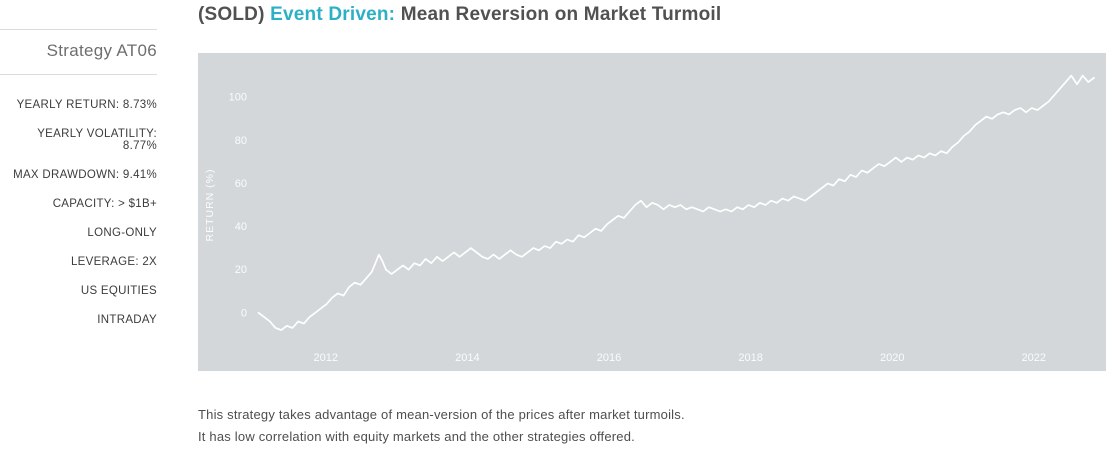 The image size is (1112, 463). What do you see at coordinates (78, 29) in the screenshot?
I see `sidebar-divider-top` at bounding box center [78, 29].